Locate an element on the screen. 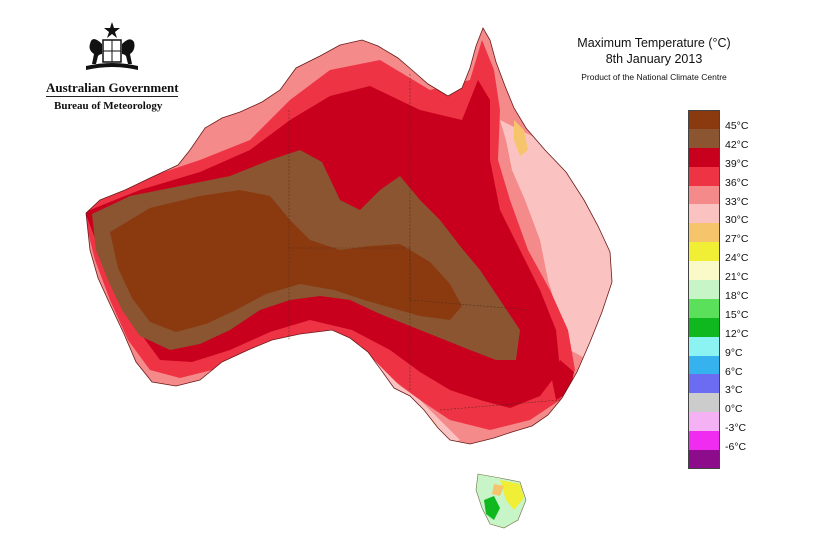  legend-row: -3°C is located at coordinates (738, 423).